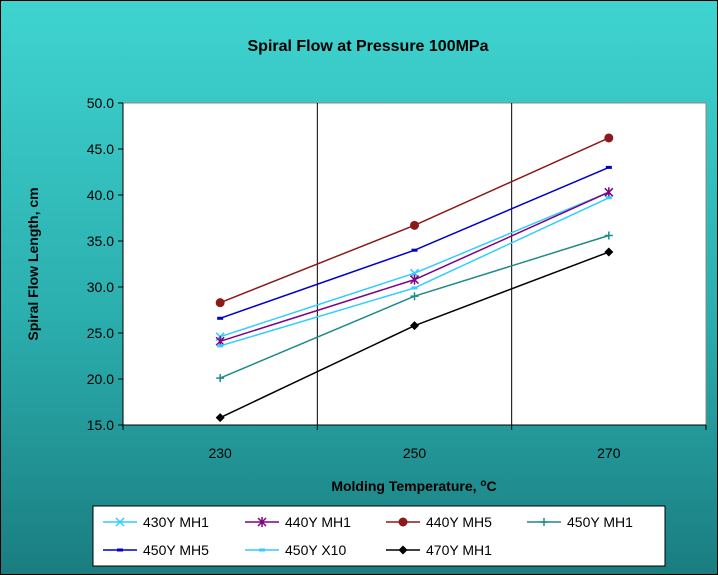 The width and height of the screenshot is (718, 575). What do you see at coordinates (100, 149) in the screenshot?
I see `y-tick-label: 45.0` at bounding box center [100, 149].